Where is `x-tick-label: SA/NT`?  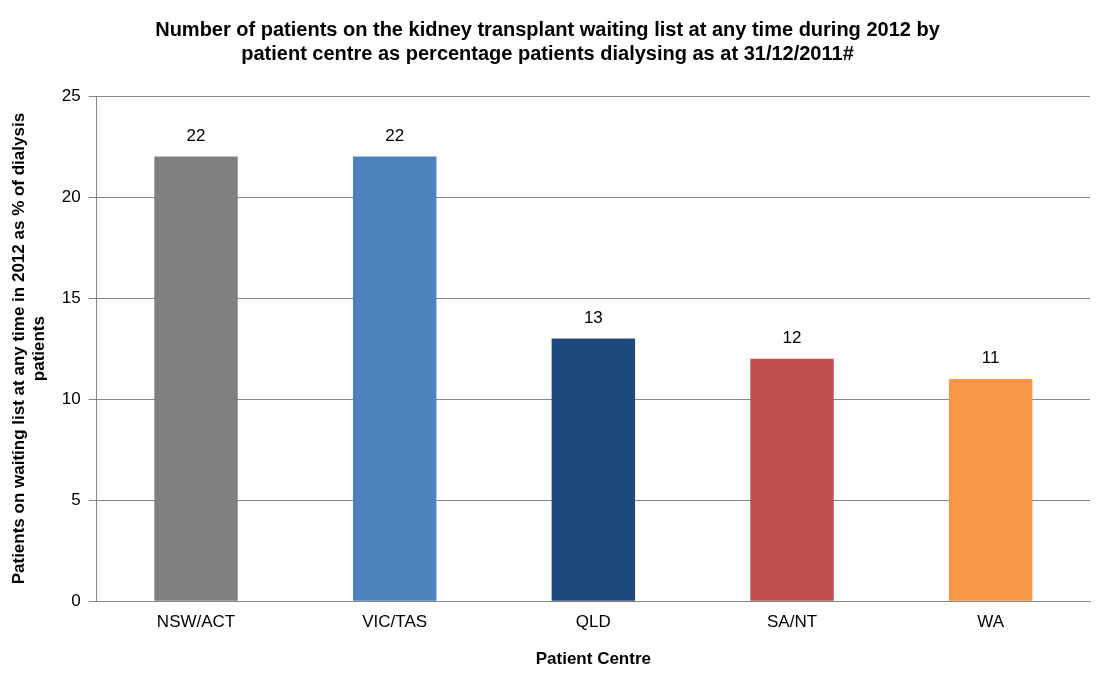 x-tick-label: SA/NT is located at coordinates (792, 622).